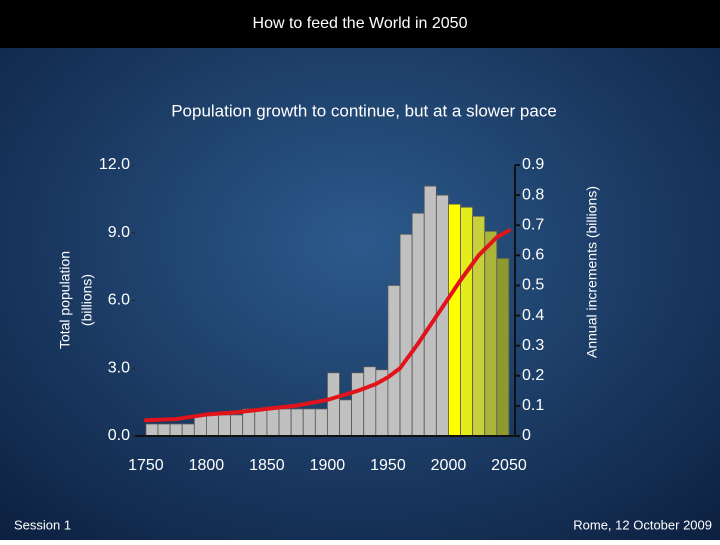 Image resolution: width=720 pixels, height=545 pixels. Describe the element at coordinates (119, 367) in the screenshot. I see `y-tick-label: 3.0` at that location.